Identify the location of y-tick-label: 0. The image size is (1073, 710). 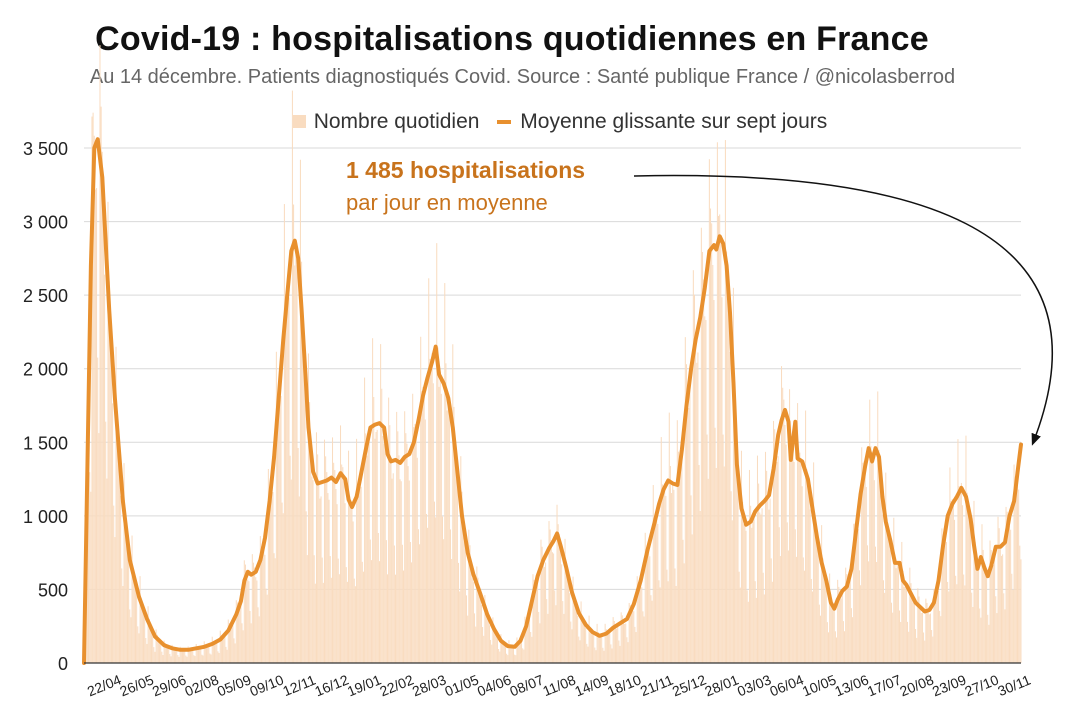
(63, 664).